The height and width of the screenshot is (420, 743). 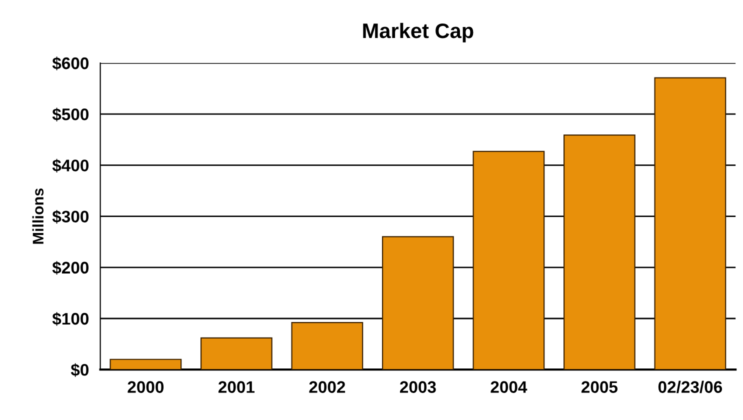 I want to click on y-tick-label: $0, so click(x=79, y=370).